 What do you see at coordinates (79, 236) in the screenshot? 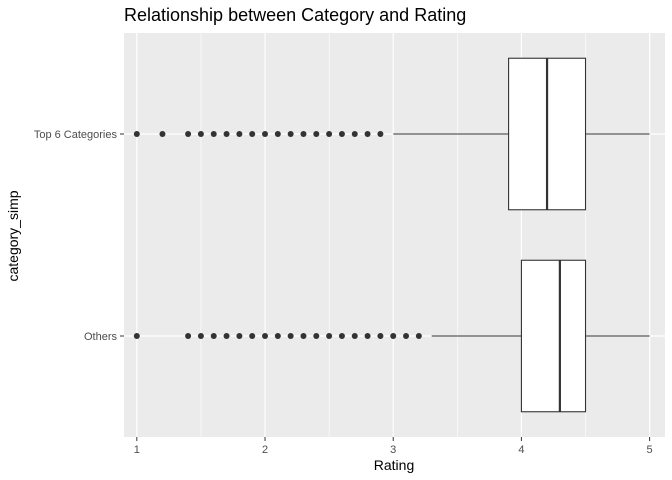
I see `y-axis: Others Top 6 Categories` at bounding box center [79, 236].